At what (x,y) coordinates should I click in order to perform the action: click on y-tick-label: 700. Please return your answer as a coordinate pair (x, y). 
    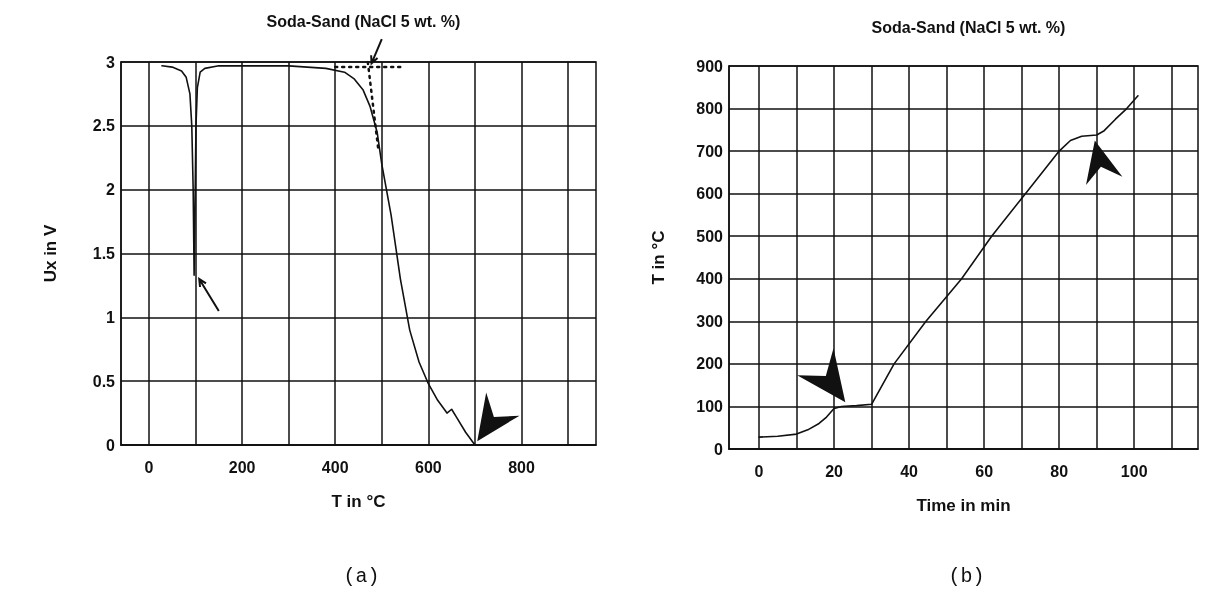
    Looking at the image, I should click on (710, 151).